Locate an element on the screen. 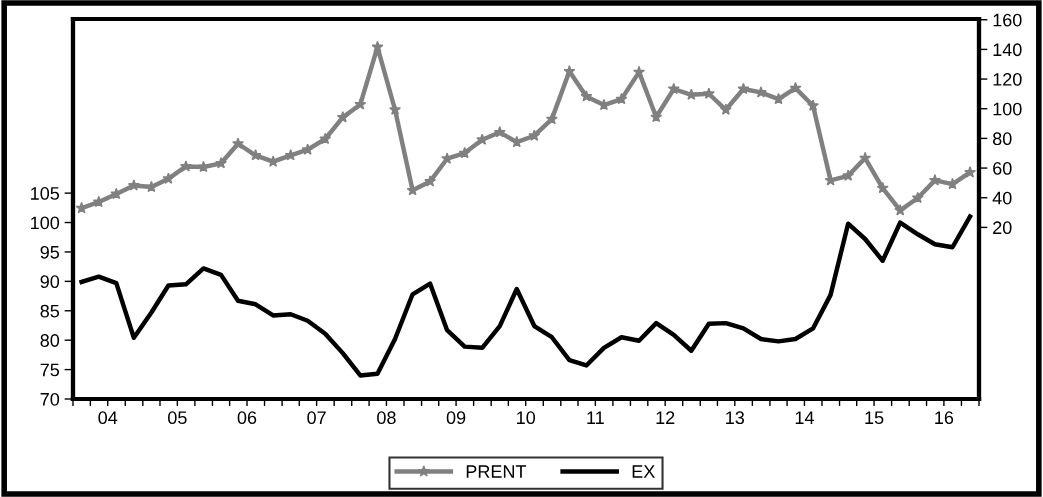 The image size is (1043, 497). x-tick-label: 16 is located at coordinates (944, 418).